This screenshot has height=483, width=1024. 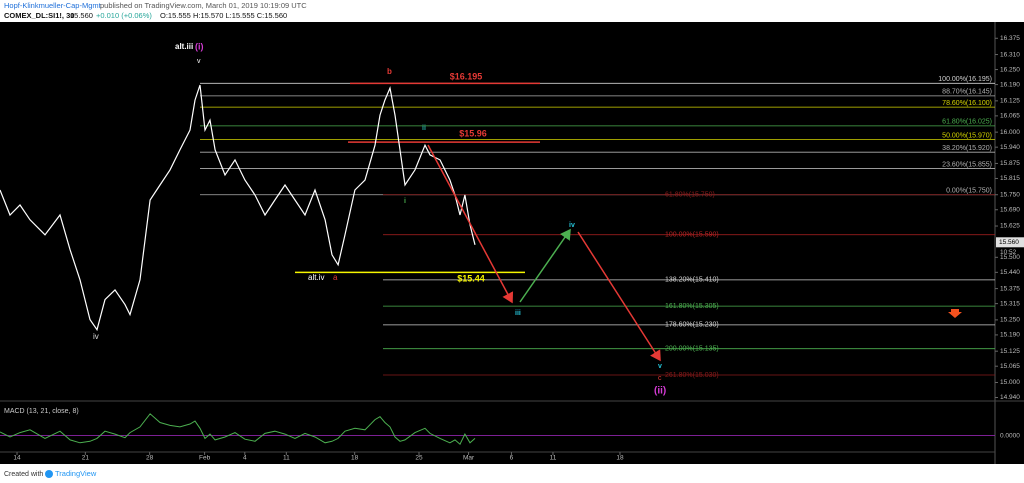 What do you see at coordinates (967, 122) in the screenshot?
I see `fib-label: 61.80%(16.025)` at bounding box center [967, 122].